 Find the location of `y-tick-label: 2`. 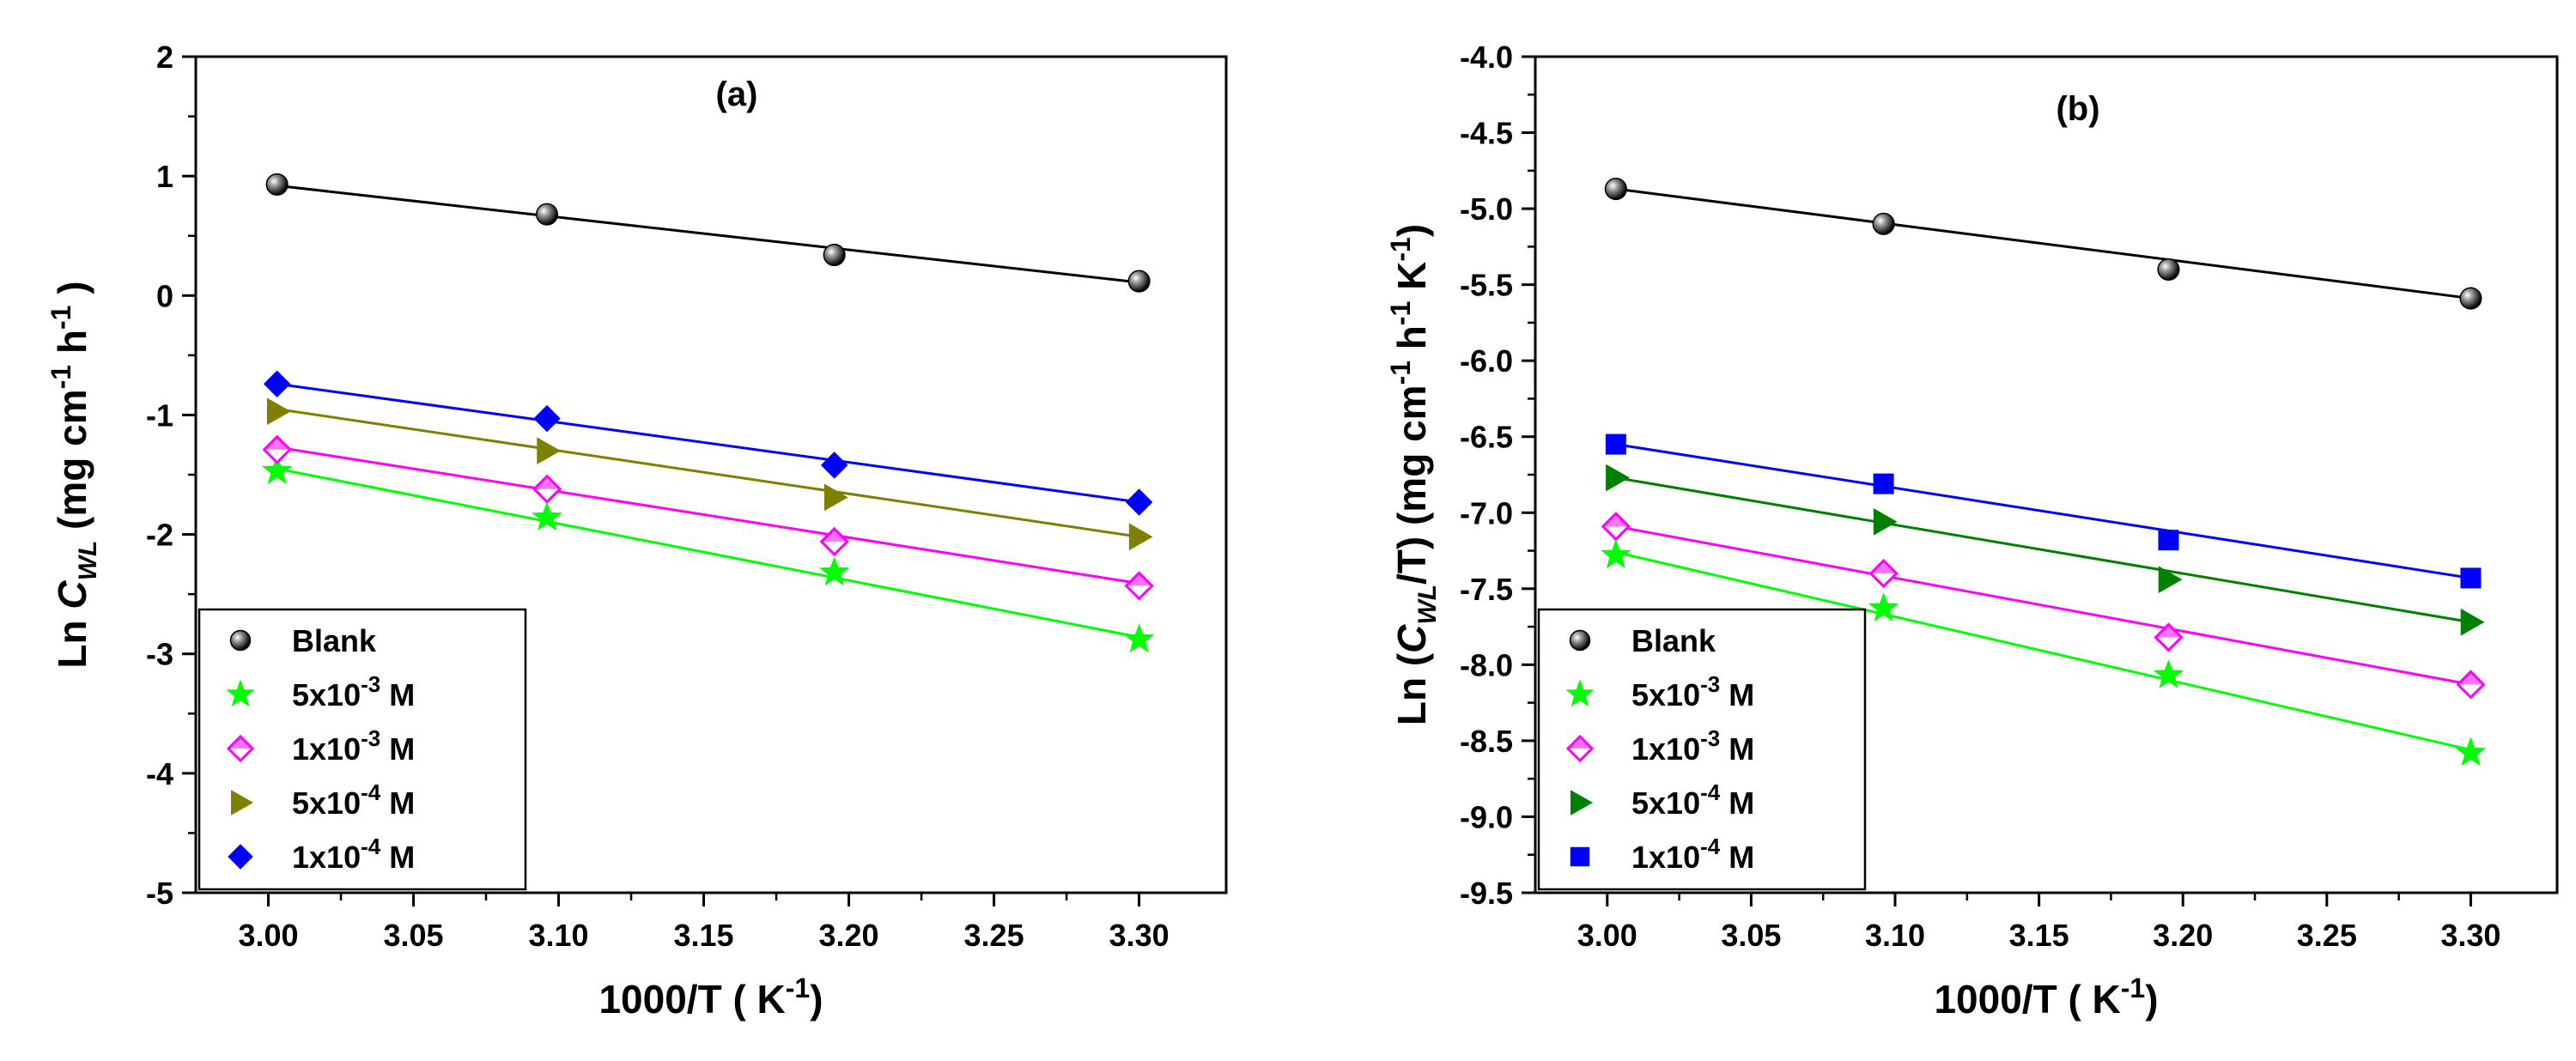

y-tick-label: 2 is located at coordinates (164, 57).